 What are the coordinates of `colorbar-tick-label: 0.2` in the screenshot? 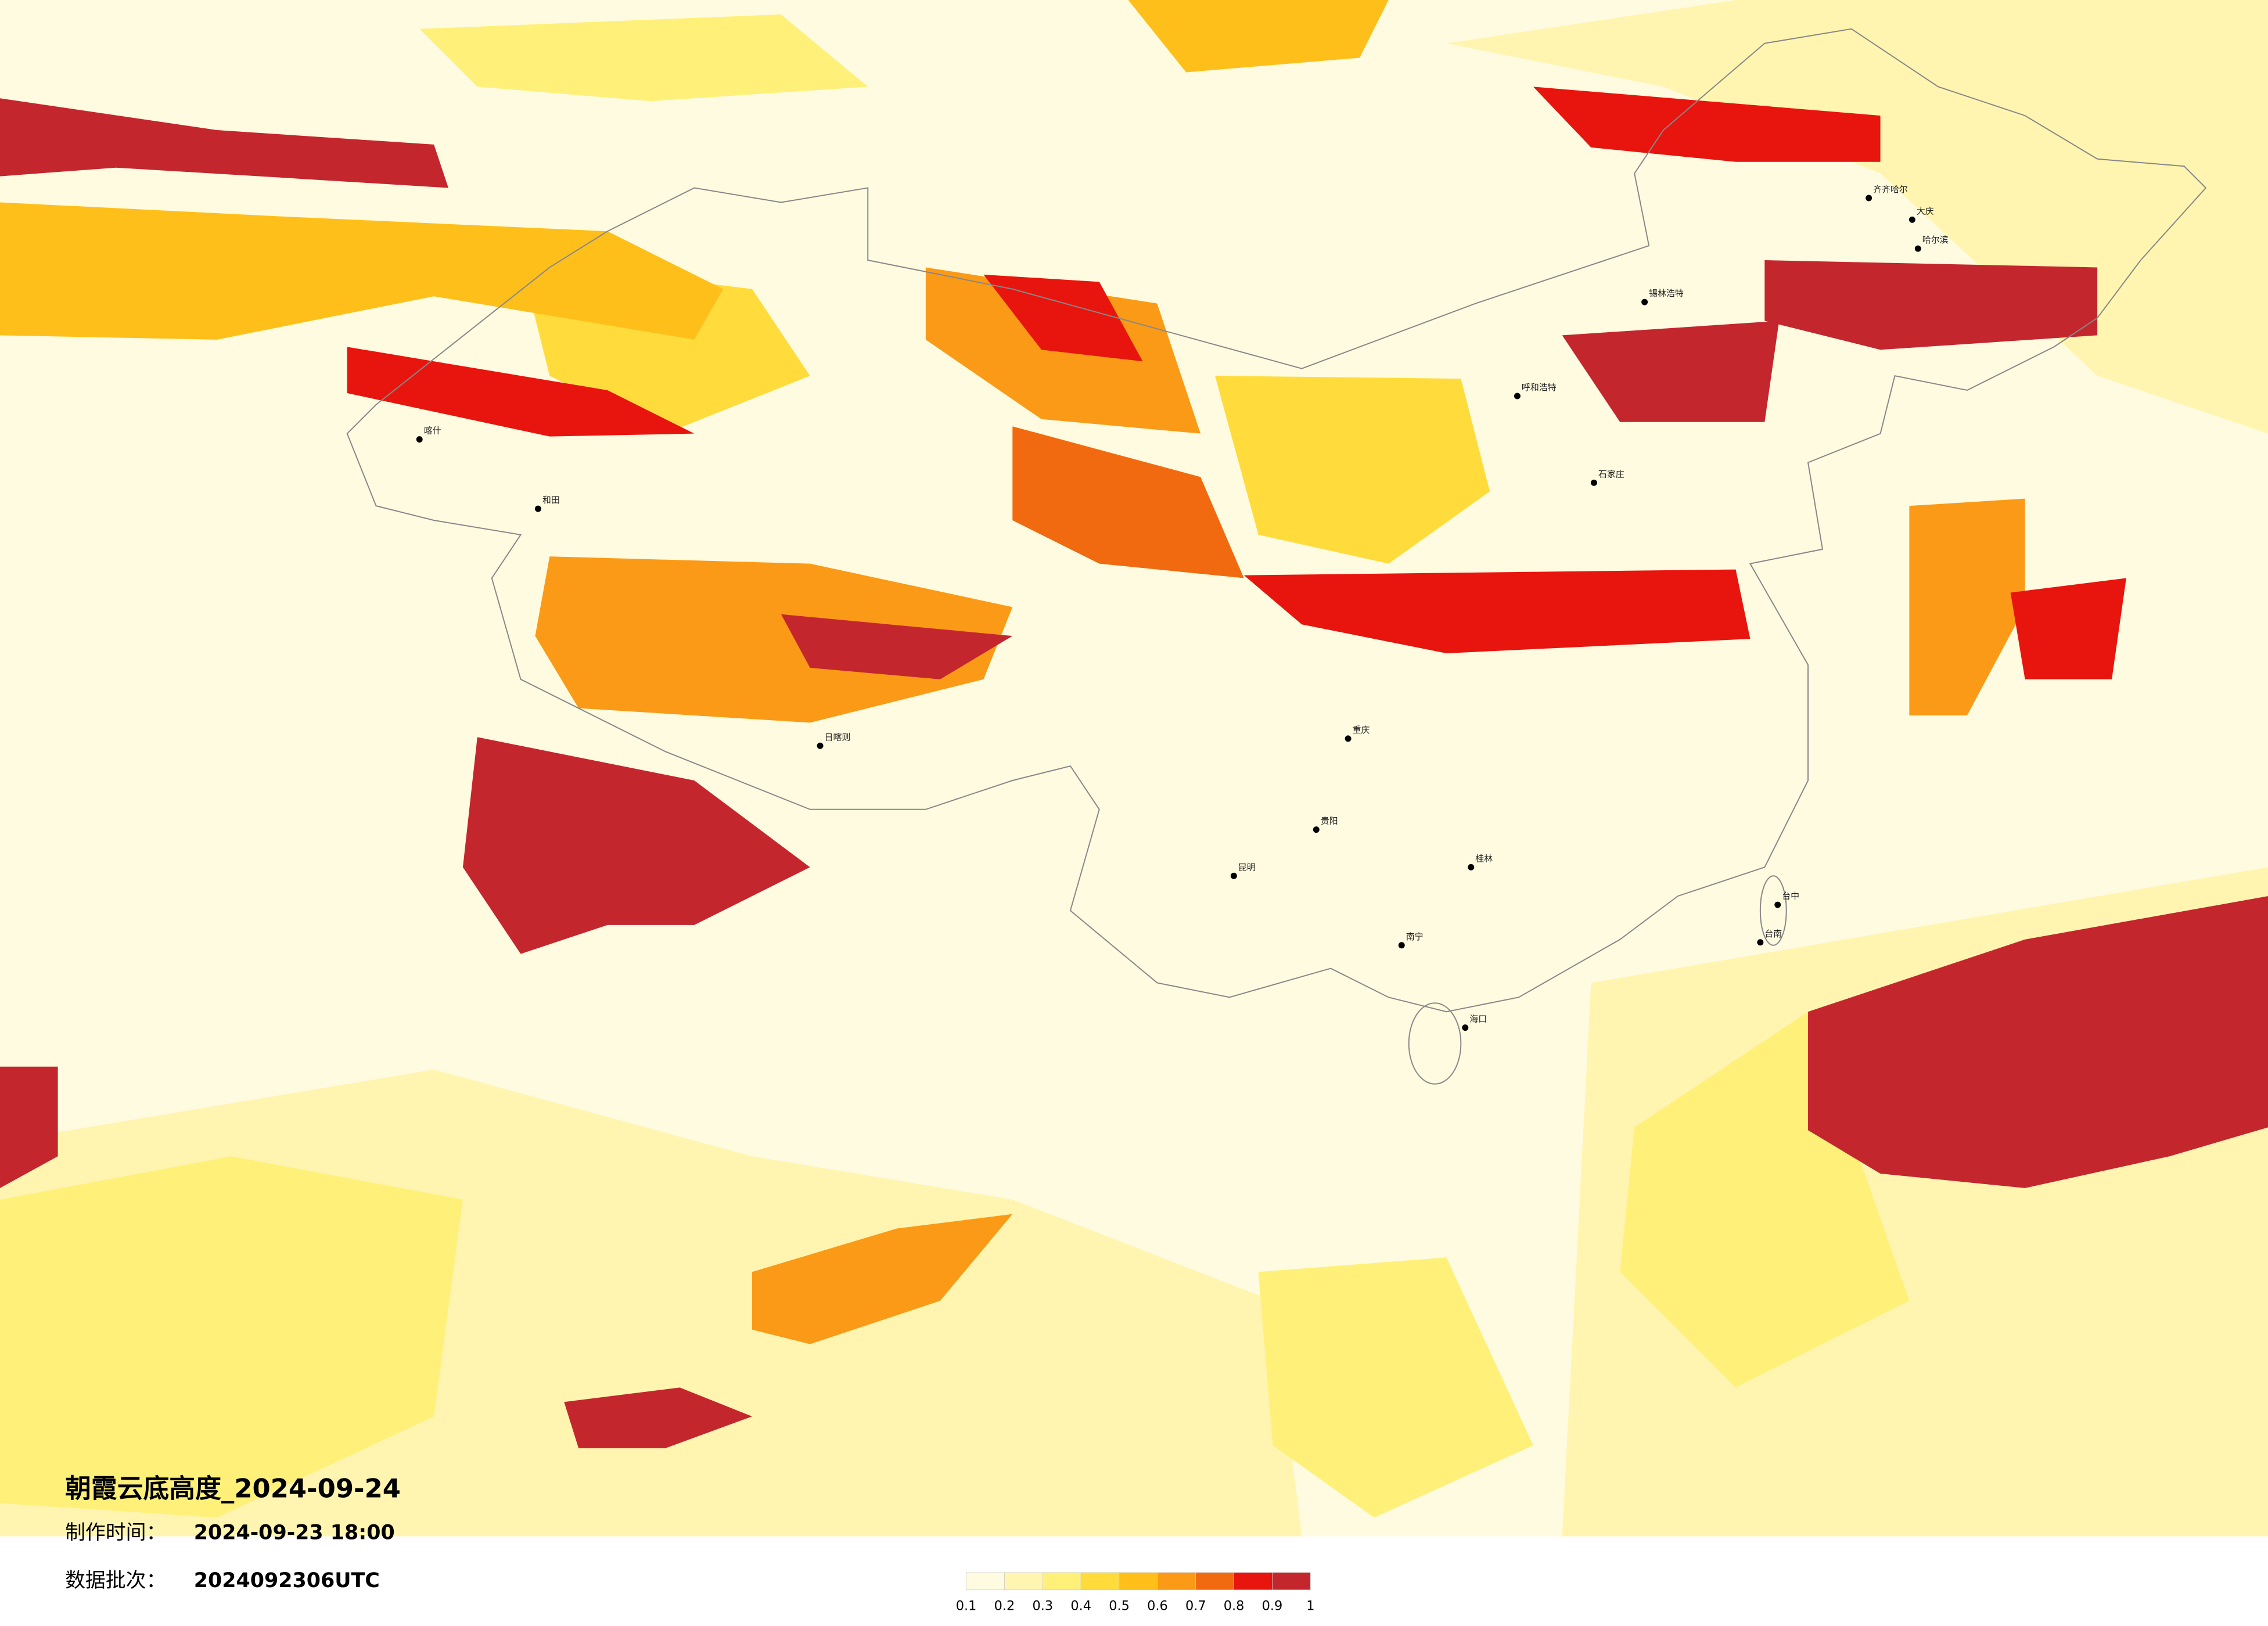 It's located at (1004, 1606).